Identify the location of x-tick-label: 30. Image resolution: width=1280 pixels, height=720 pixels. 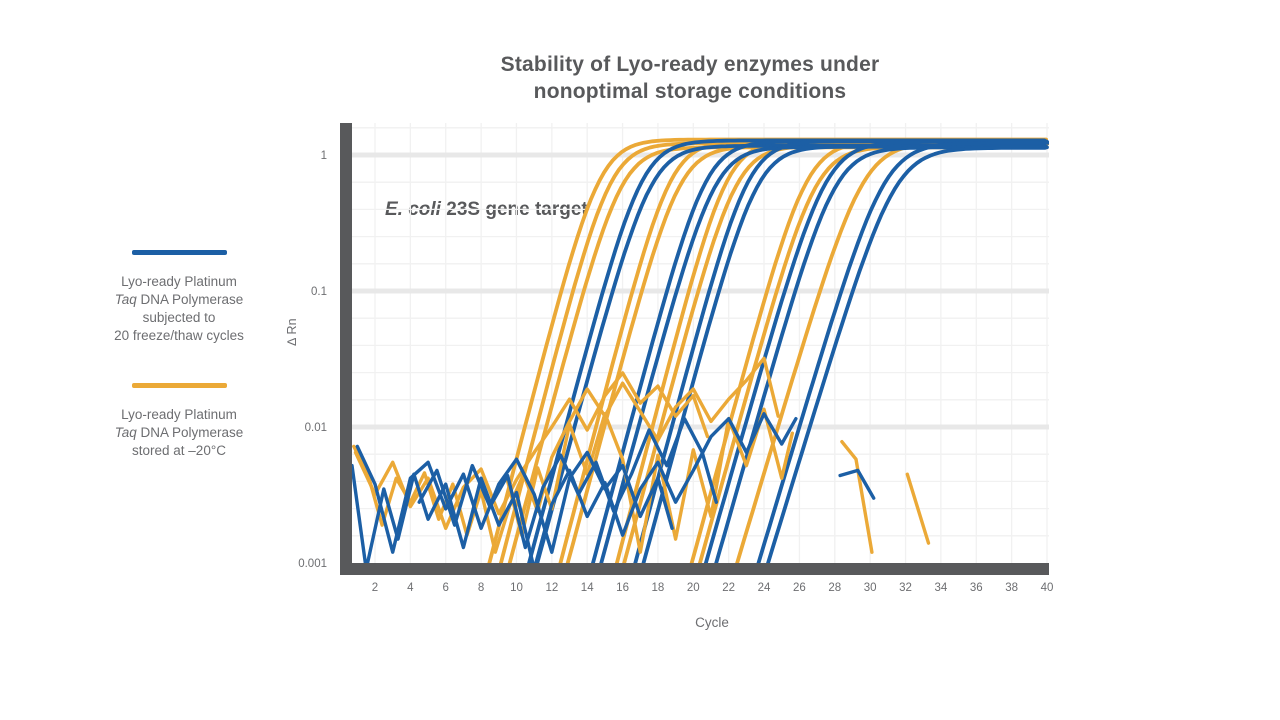
(870, 588).